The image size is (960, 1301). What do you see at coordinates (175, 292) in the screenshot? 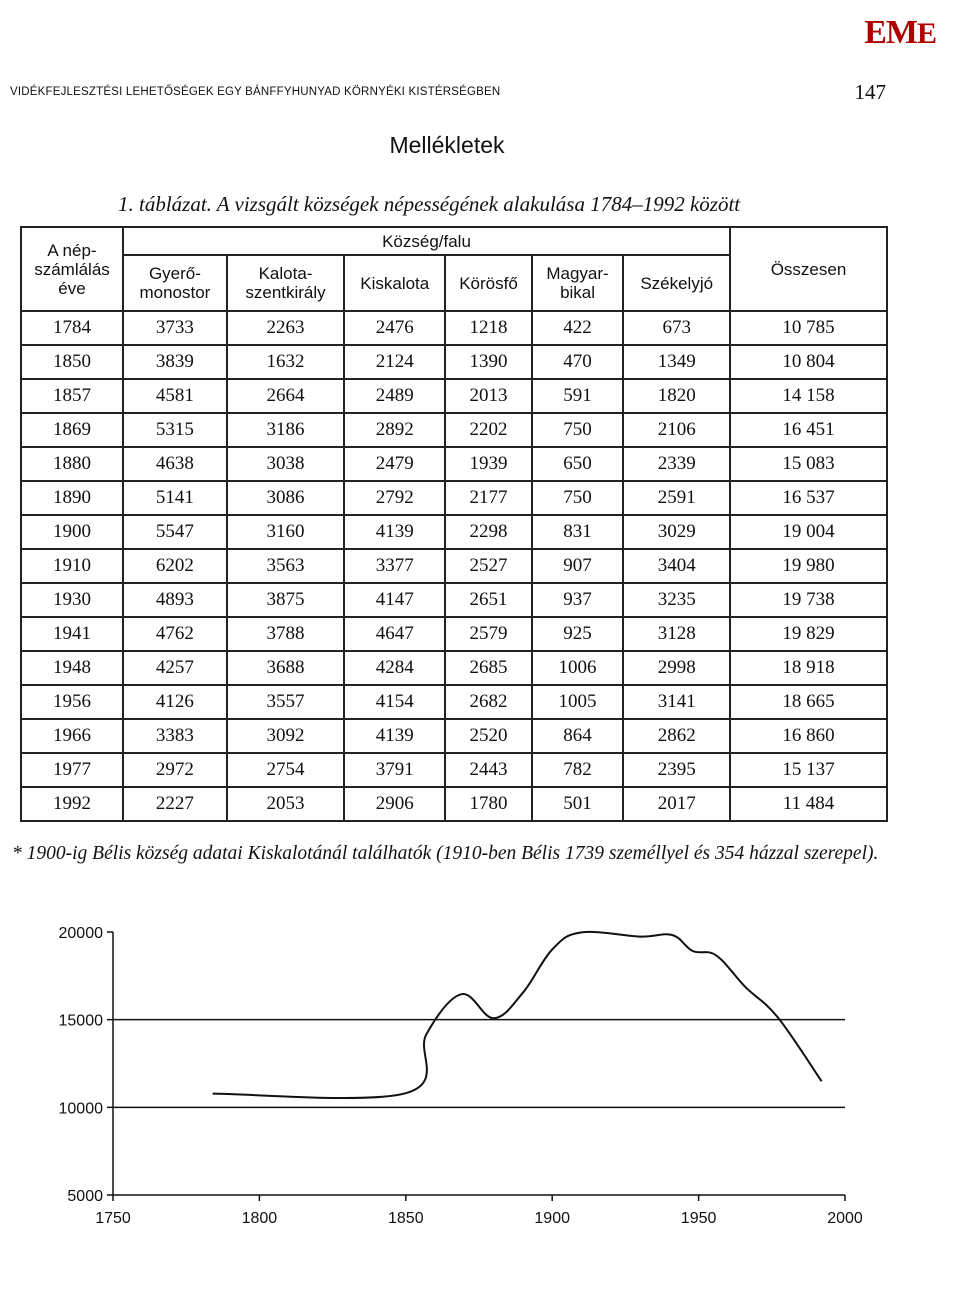
I see `header-gyero-line2: monostor` at bounding box center [175, 292].